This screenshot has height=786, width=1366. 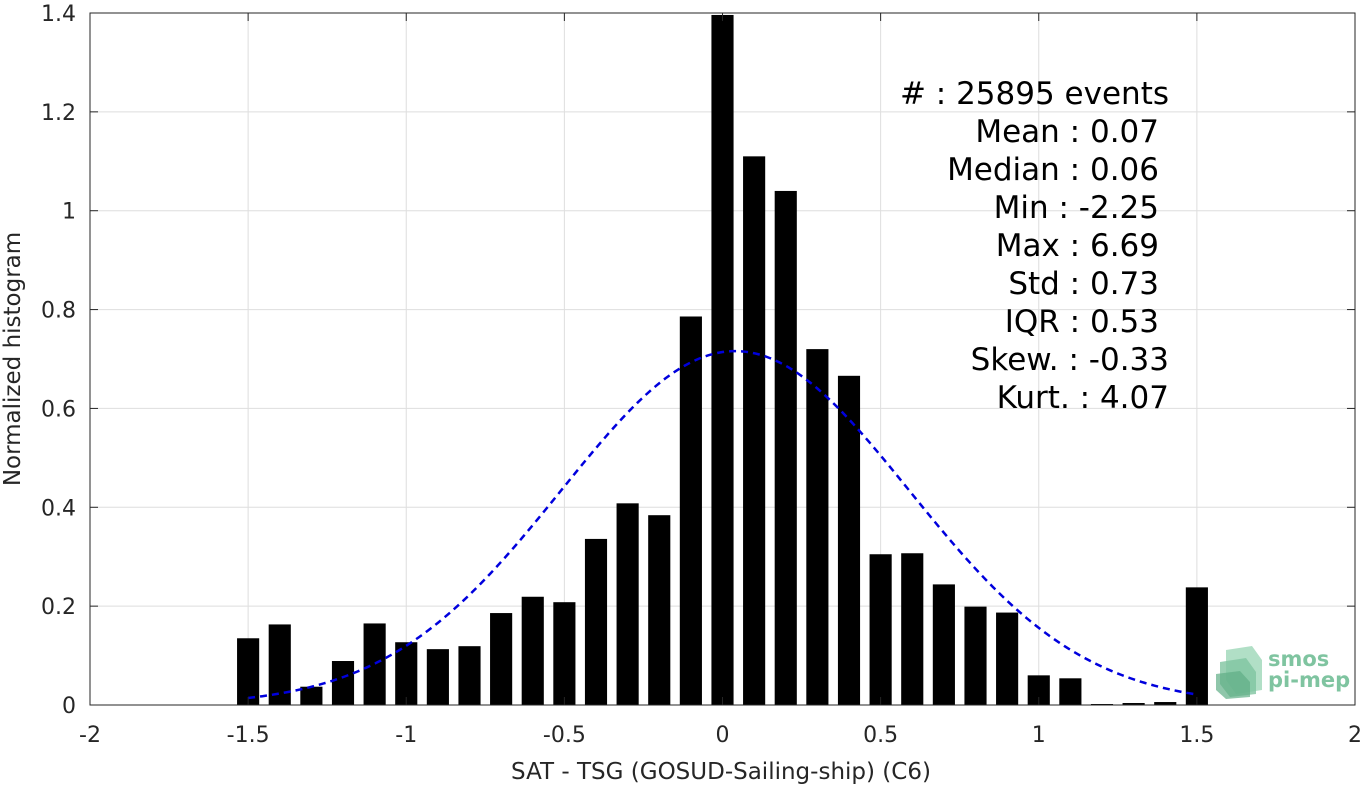 What do you see at coordinates (1053, 170) in the screenshot?
I see `stat-line: Median : 0.06` at bounding box center [1053, 170].